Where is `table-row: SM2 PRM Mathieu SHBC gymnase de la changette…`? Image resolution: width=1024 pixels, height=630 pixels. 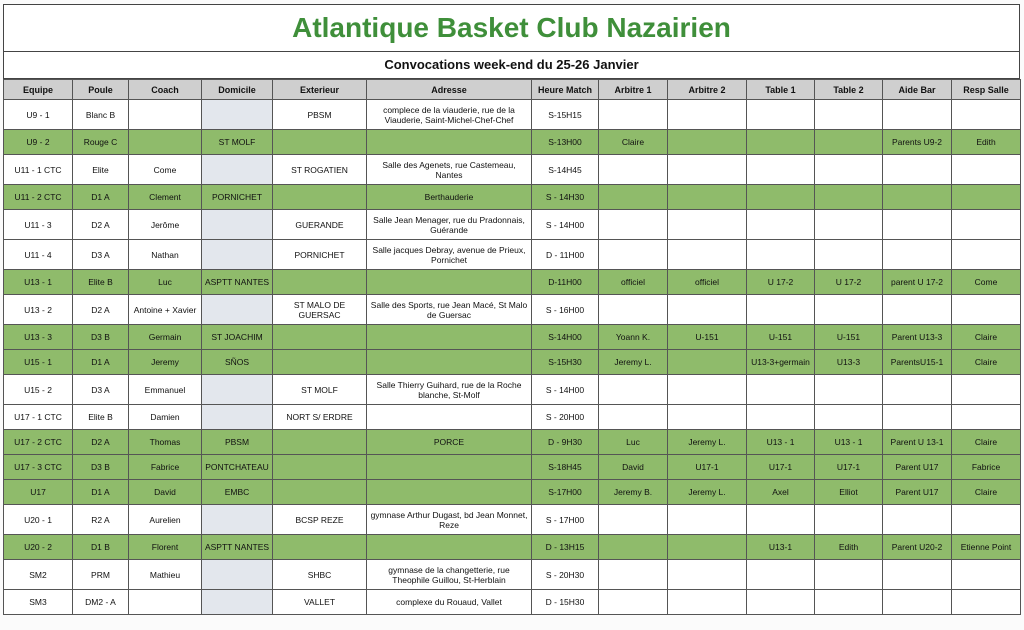
table-row: SM2 PRM Mathieu SHBC gymnase de la changette… is located at coordinates (512, 574).